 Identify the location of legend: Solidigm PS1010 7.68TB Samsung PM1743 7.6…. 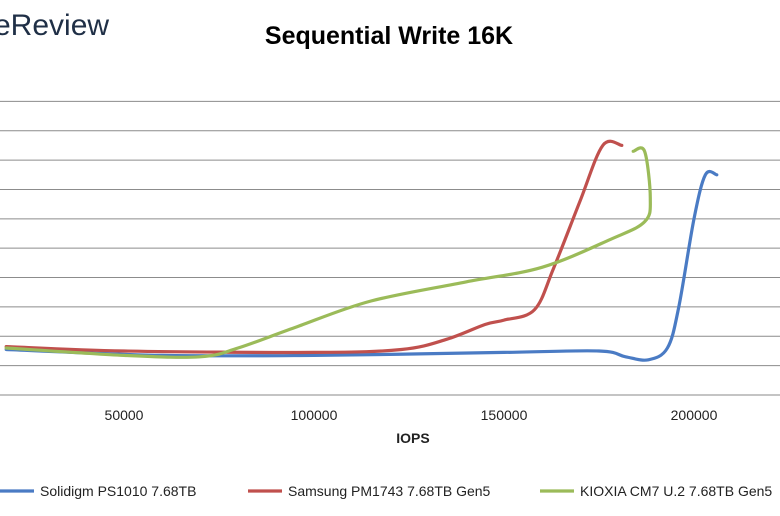
(386, 491).